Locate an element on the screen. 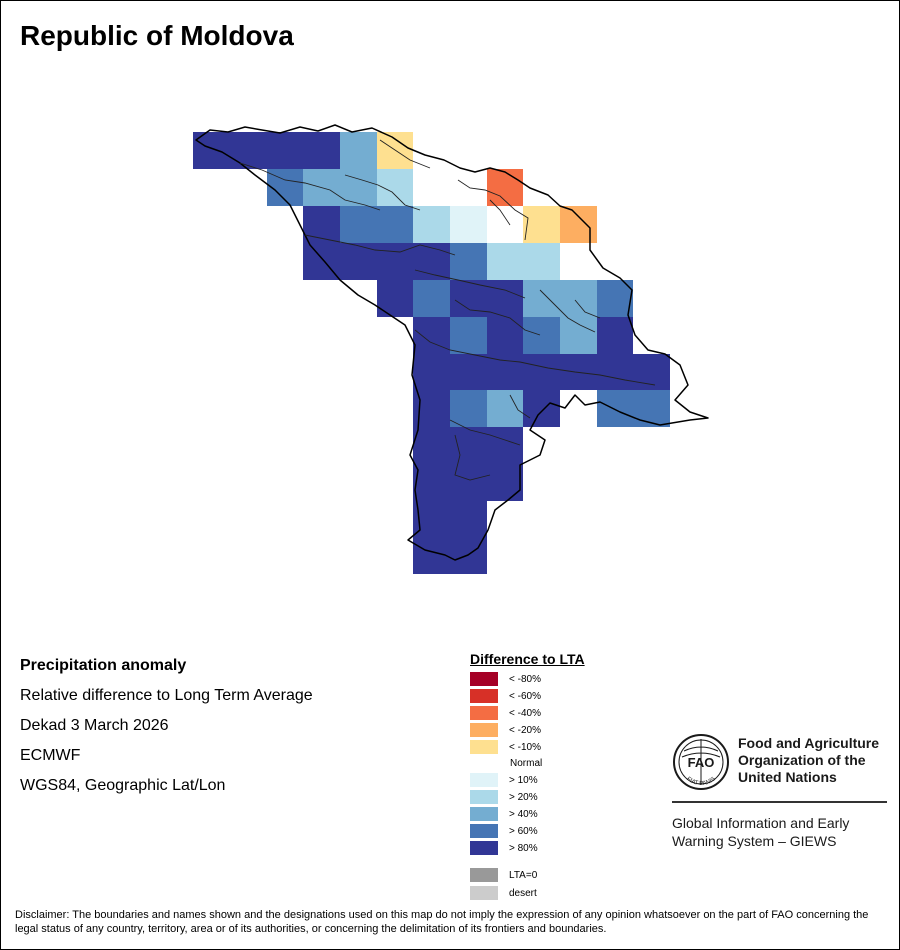 This screenshot has height=950, width=900. legend-label: < -40% is located at coordinates (525, 713).